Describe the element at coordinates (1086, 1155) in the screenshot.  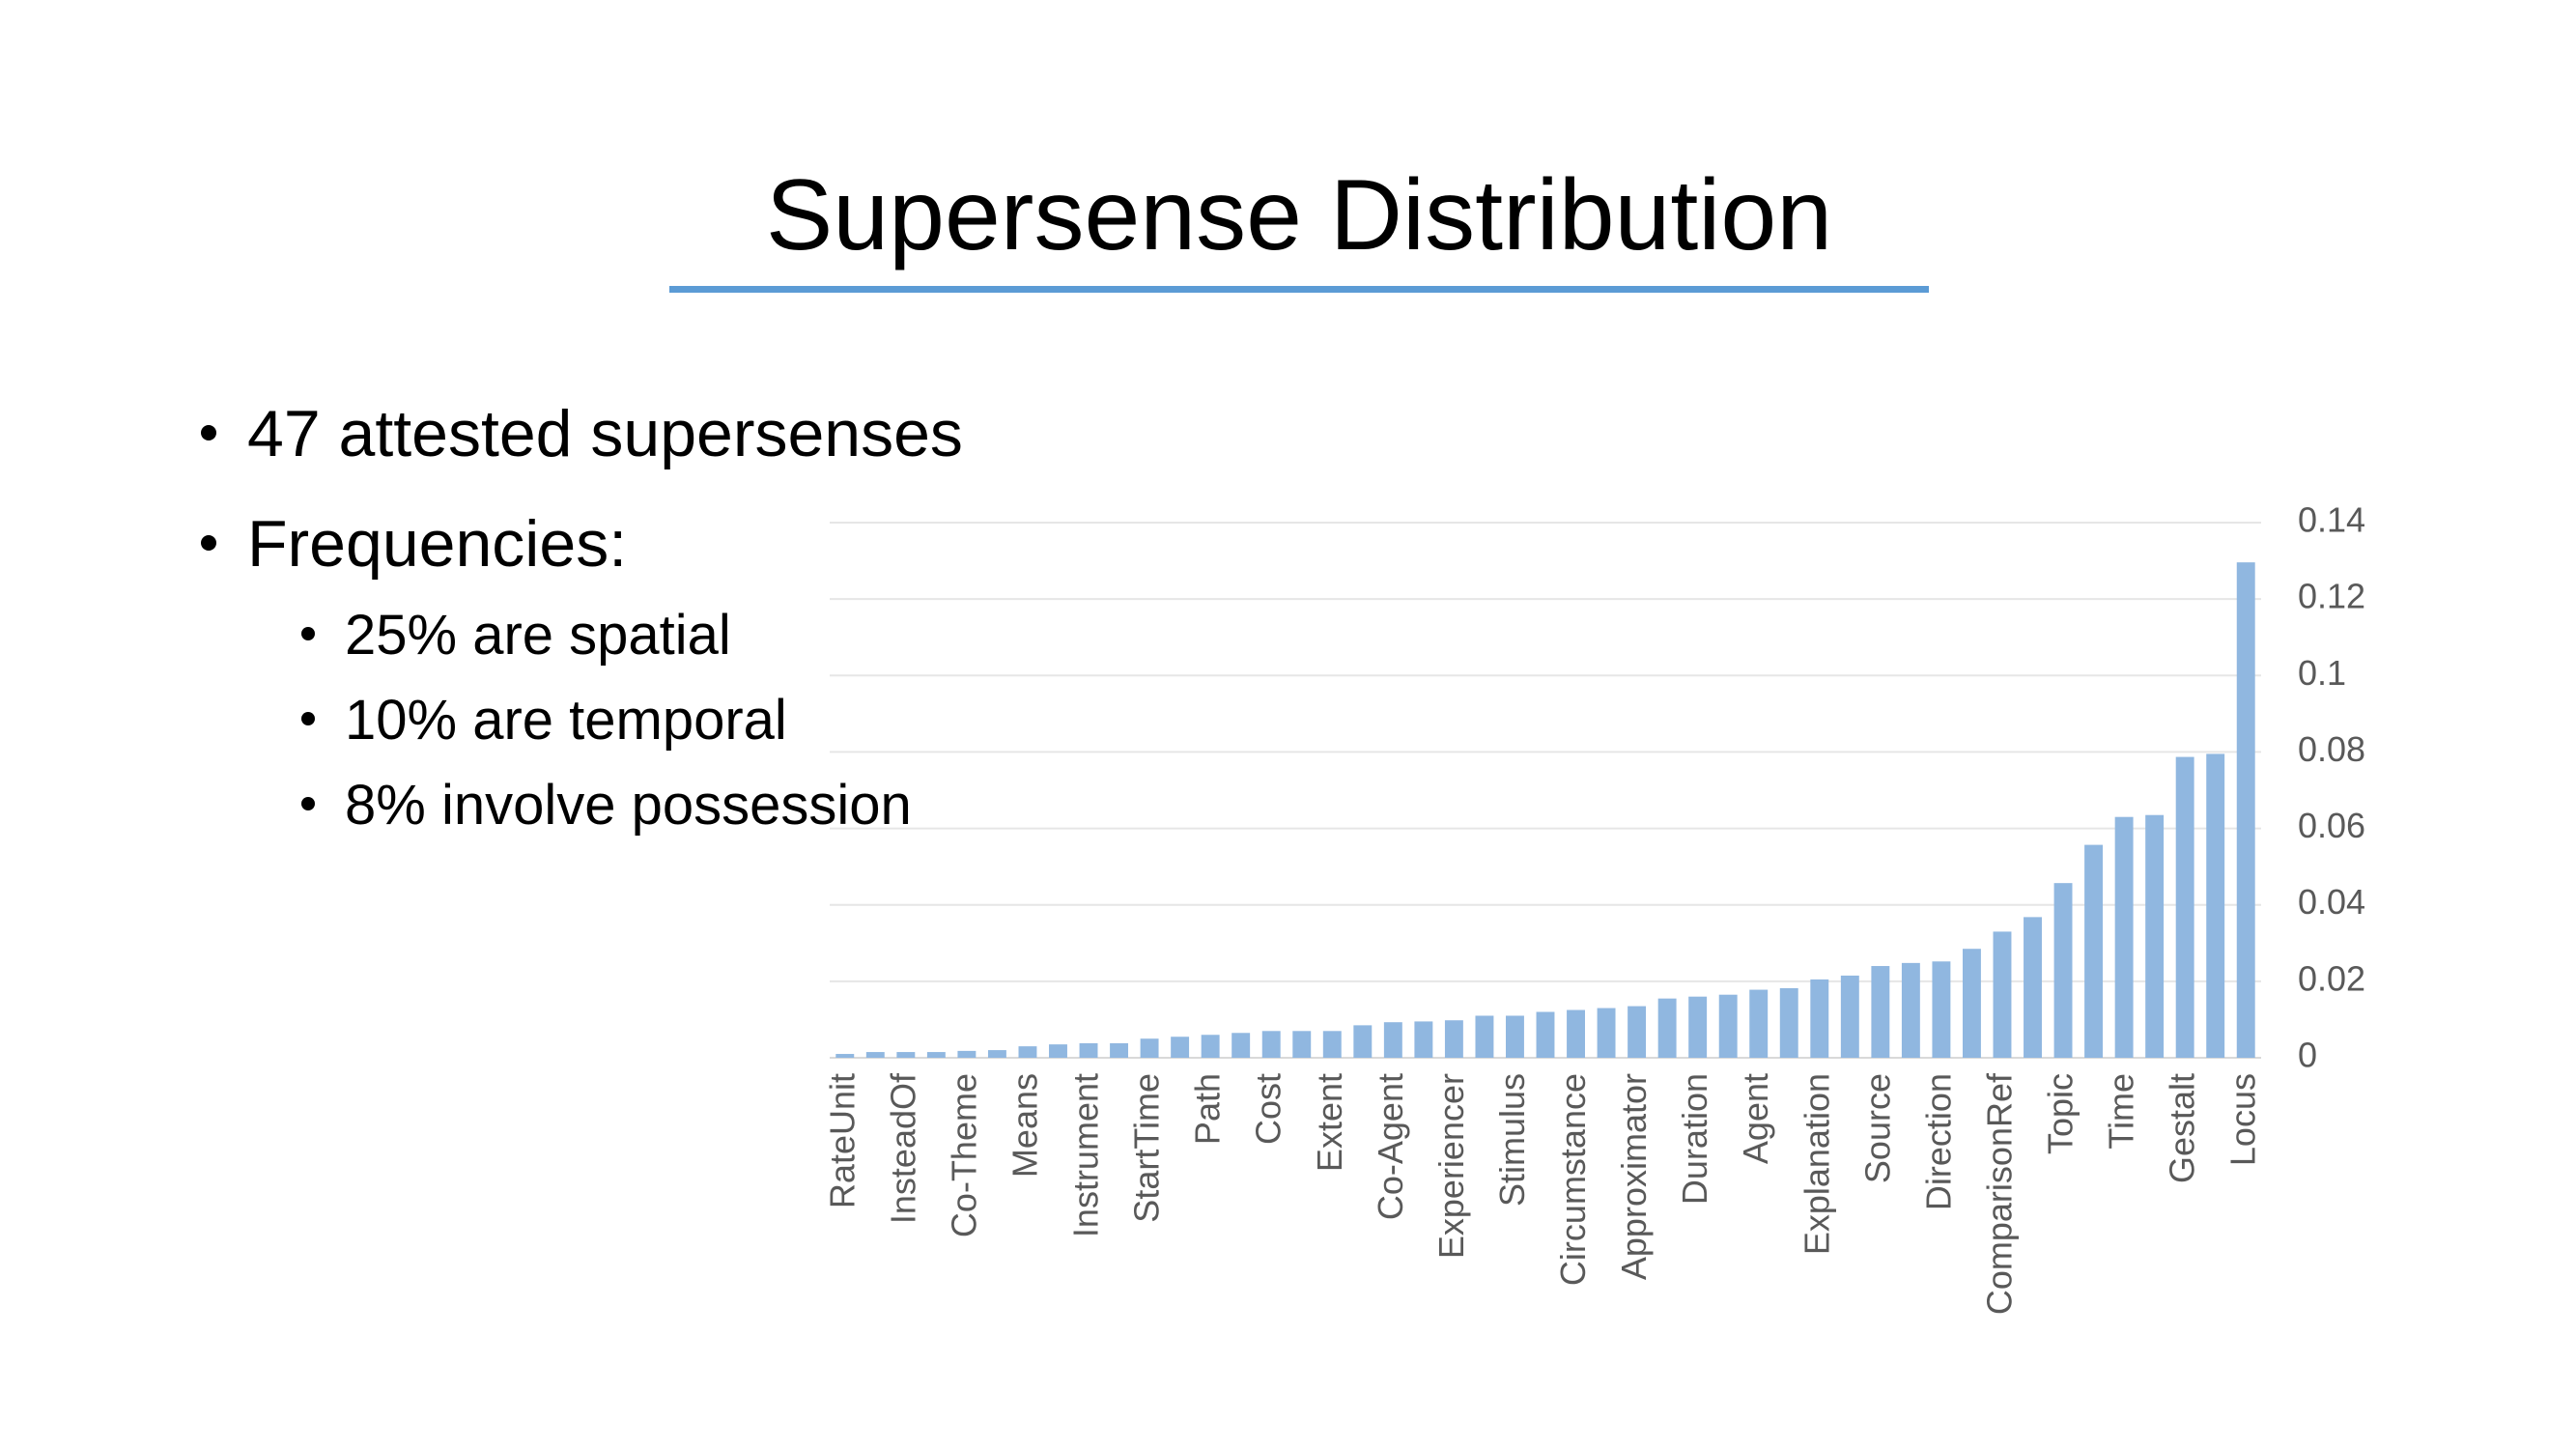
I see `x-tick-label: Instrument` at that location.